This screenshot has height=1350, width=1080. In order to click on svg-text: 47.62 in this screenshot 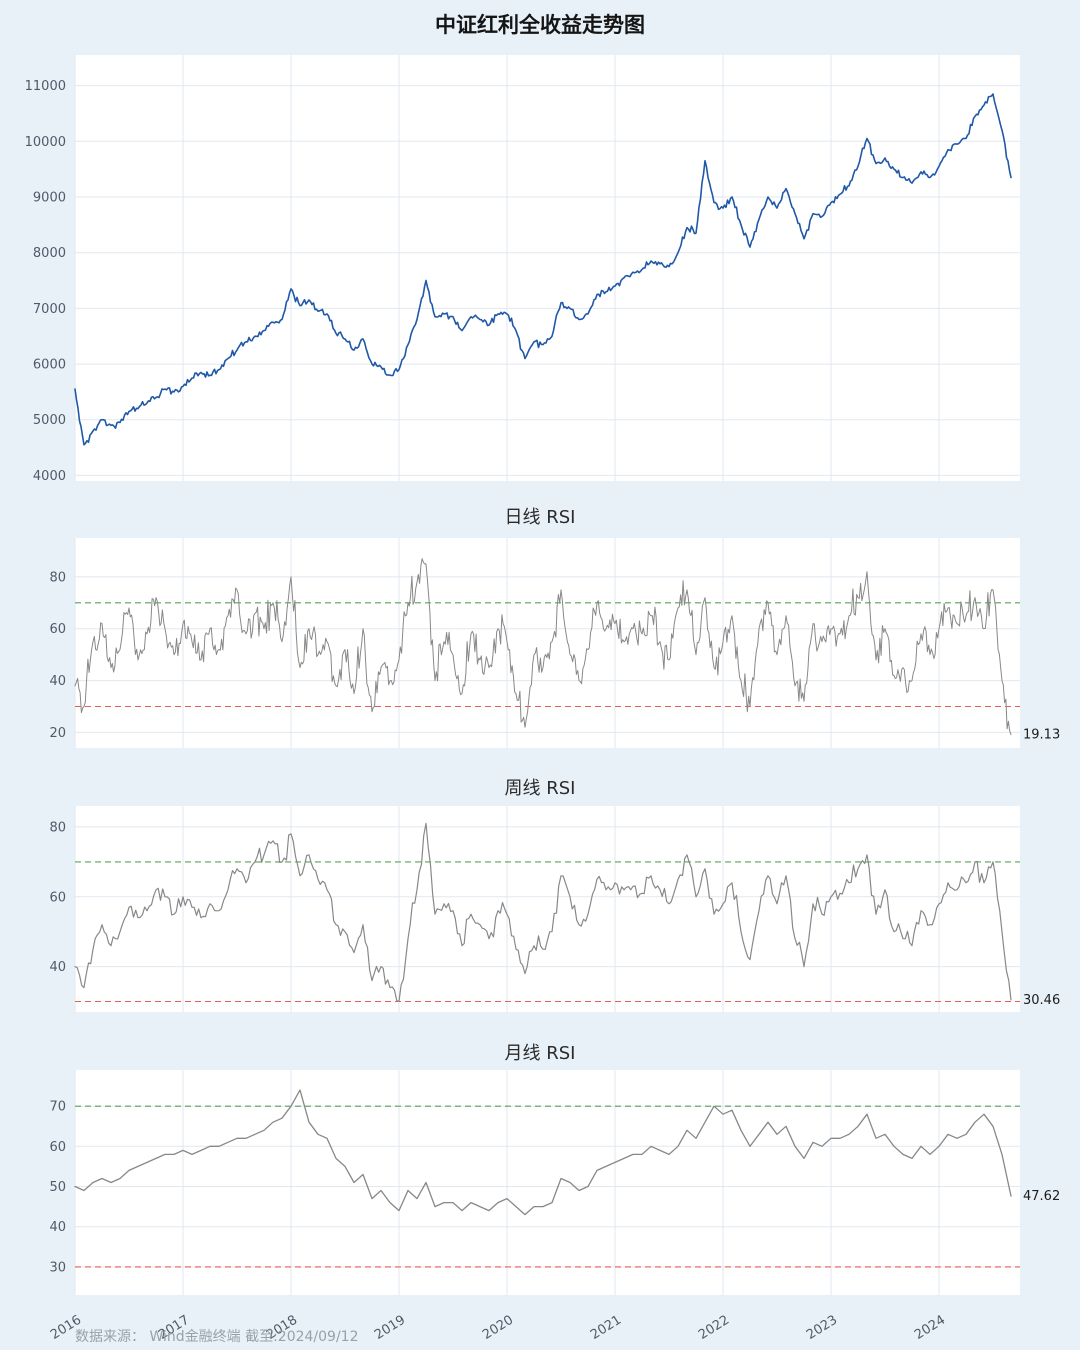, I will do `click(1041, 1196)`.